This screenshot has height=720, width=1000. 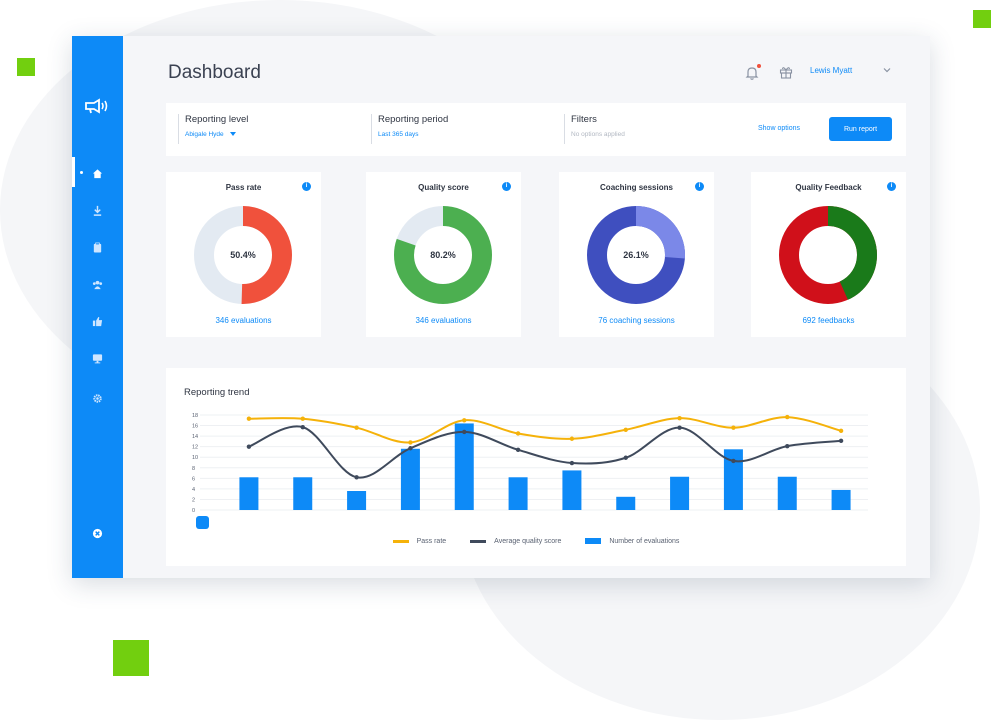 What do you see at coordinates (195, 458) in the screenshot?
I see `y-tick-label: 10` at bounding box center [195, 458].